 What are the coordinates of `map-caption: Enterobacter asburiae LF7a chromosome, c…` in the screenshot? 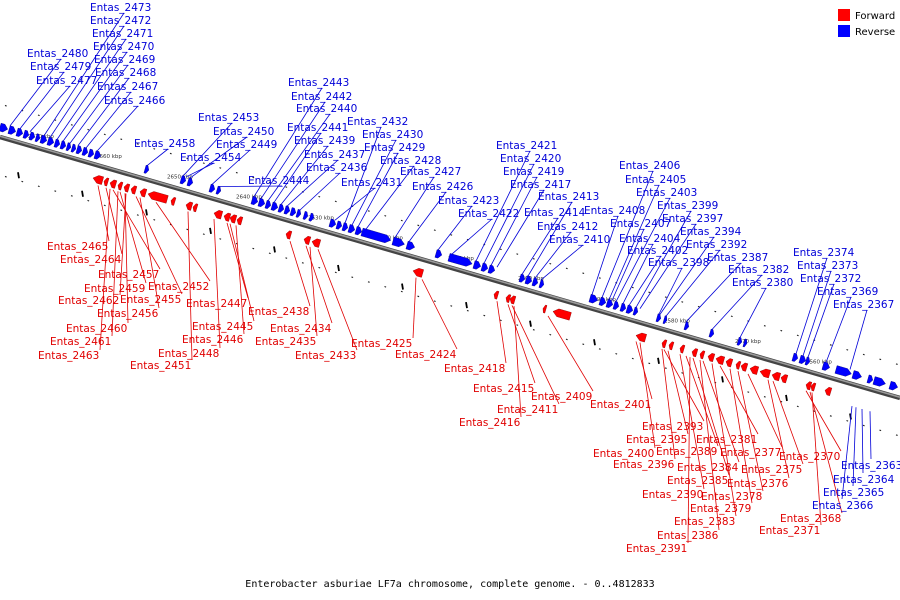 It's located at (449, 584).